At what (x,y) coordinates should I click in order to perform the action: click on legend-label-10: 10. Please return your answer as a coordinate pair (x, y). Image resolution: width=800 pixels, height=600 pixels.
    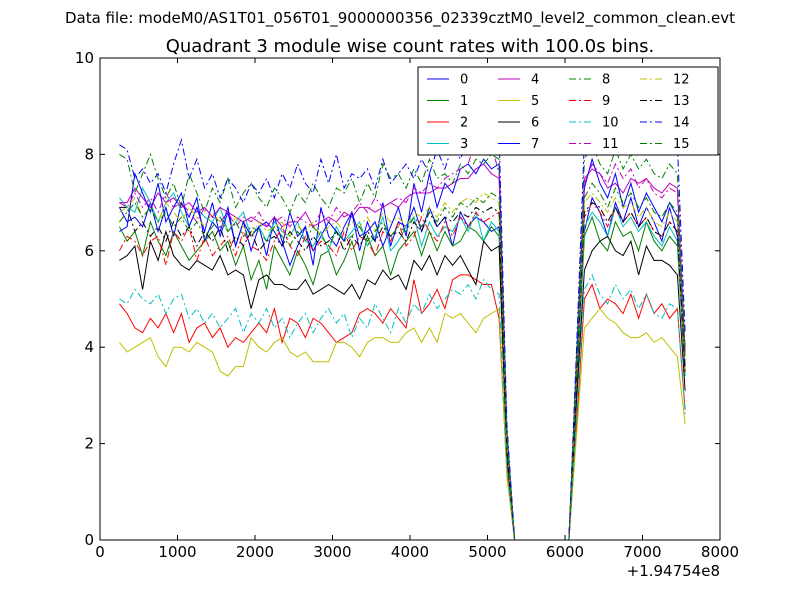
    Looking at the image, I should click on (610, 123).